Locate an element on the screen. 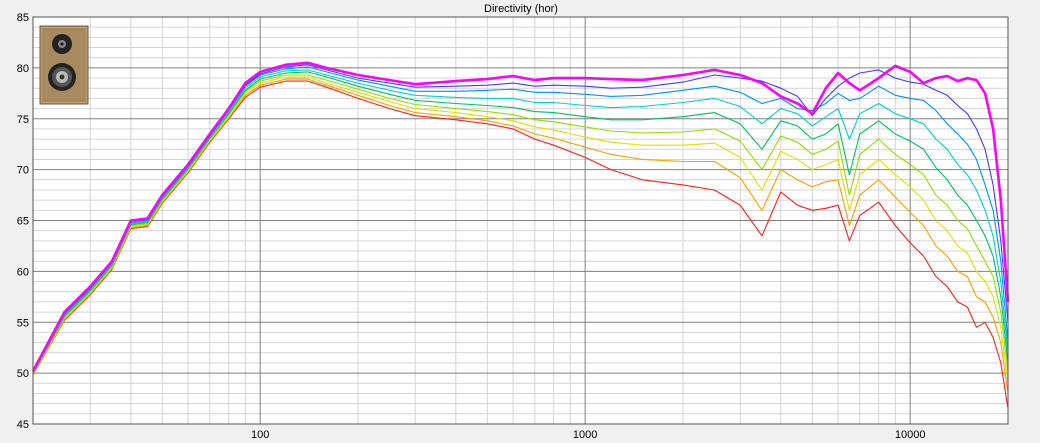 The height and width of the screenshot is (443, 1040). x-tick-labels: 100 1000 10000 is located at coordinates (588, 435).